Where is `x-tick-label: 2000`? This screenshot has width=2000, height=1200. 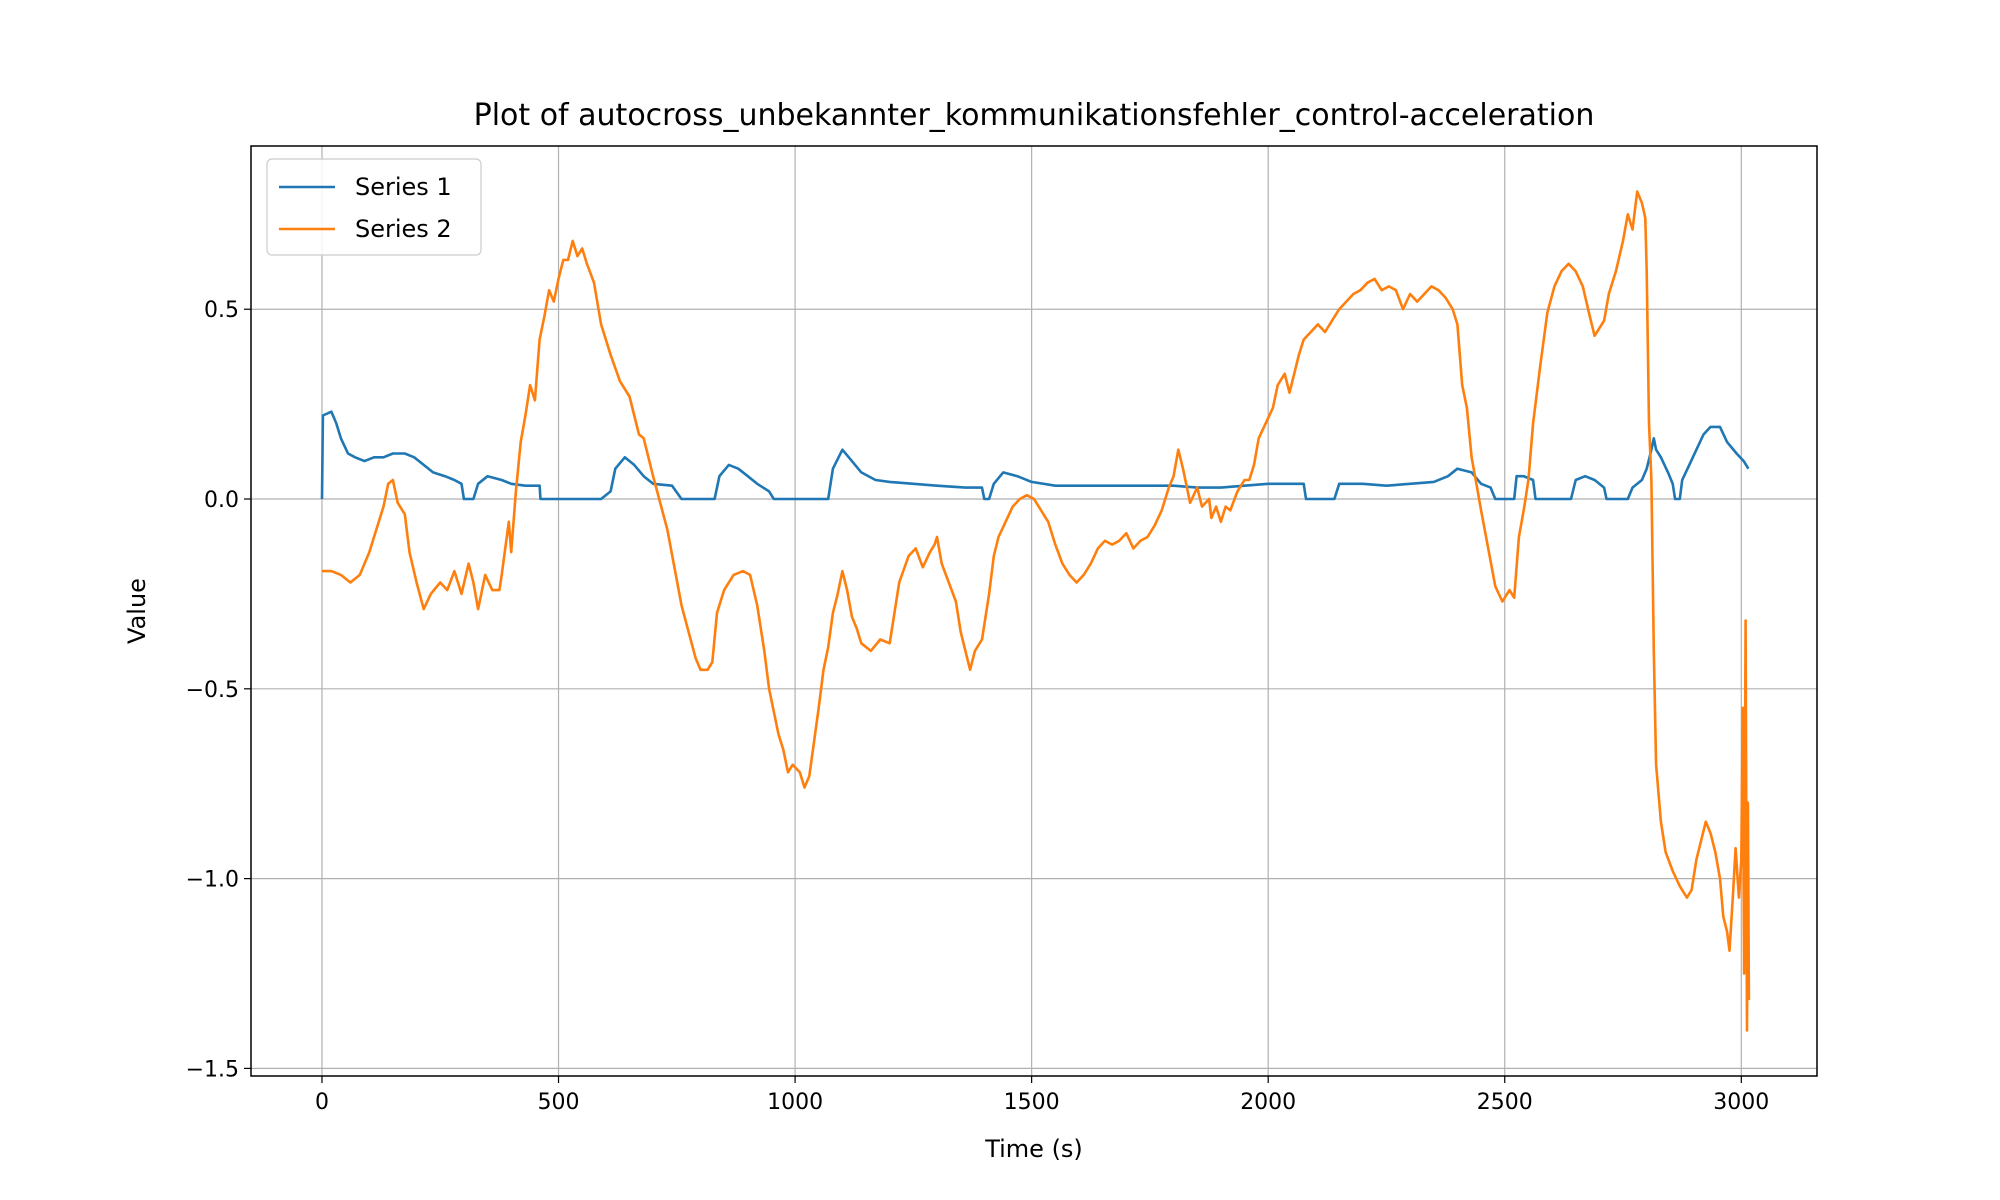 x-tick-label: 2000 is located at coordinates (1268, 1102).